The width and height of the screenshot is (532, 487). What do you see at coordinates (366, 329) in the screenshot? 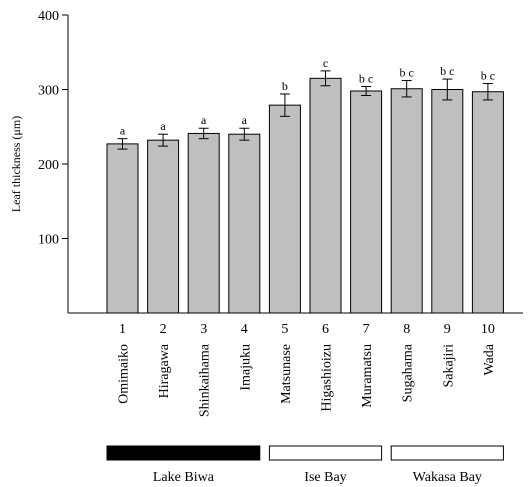
I see `x-tick-label: 7` at bounding box center [366, 329].